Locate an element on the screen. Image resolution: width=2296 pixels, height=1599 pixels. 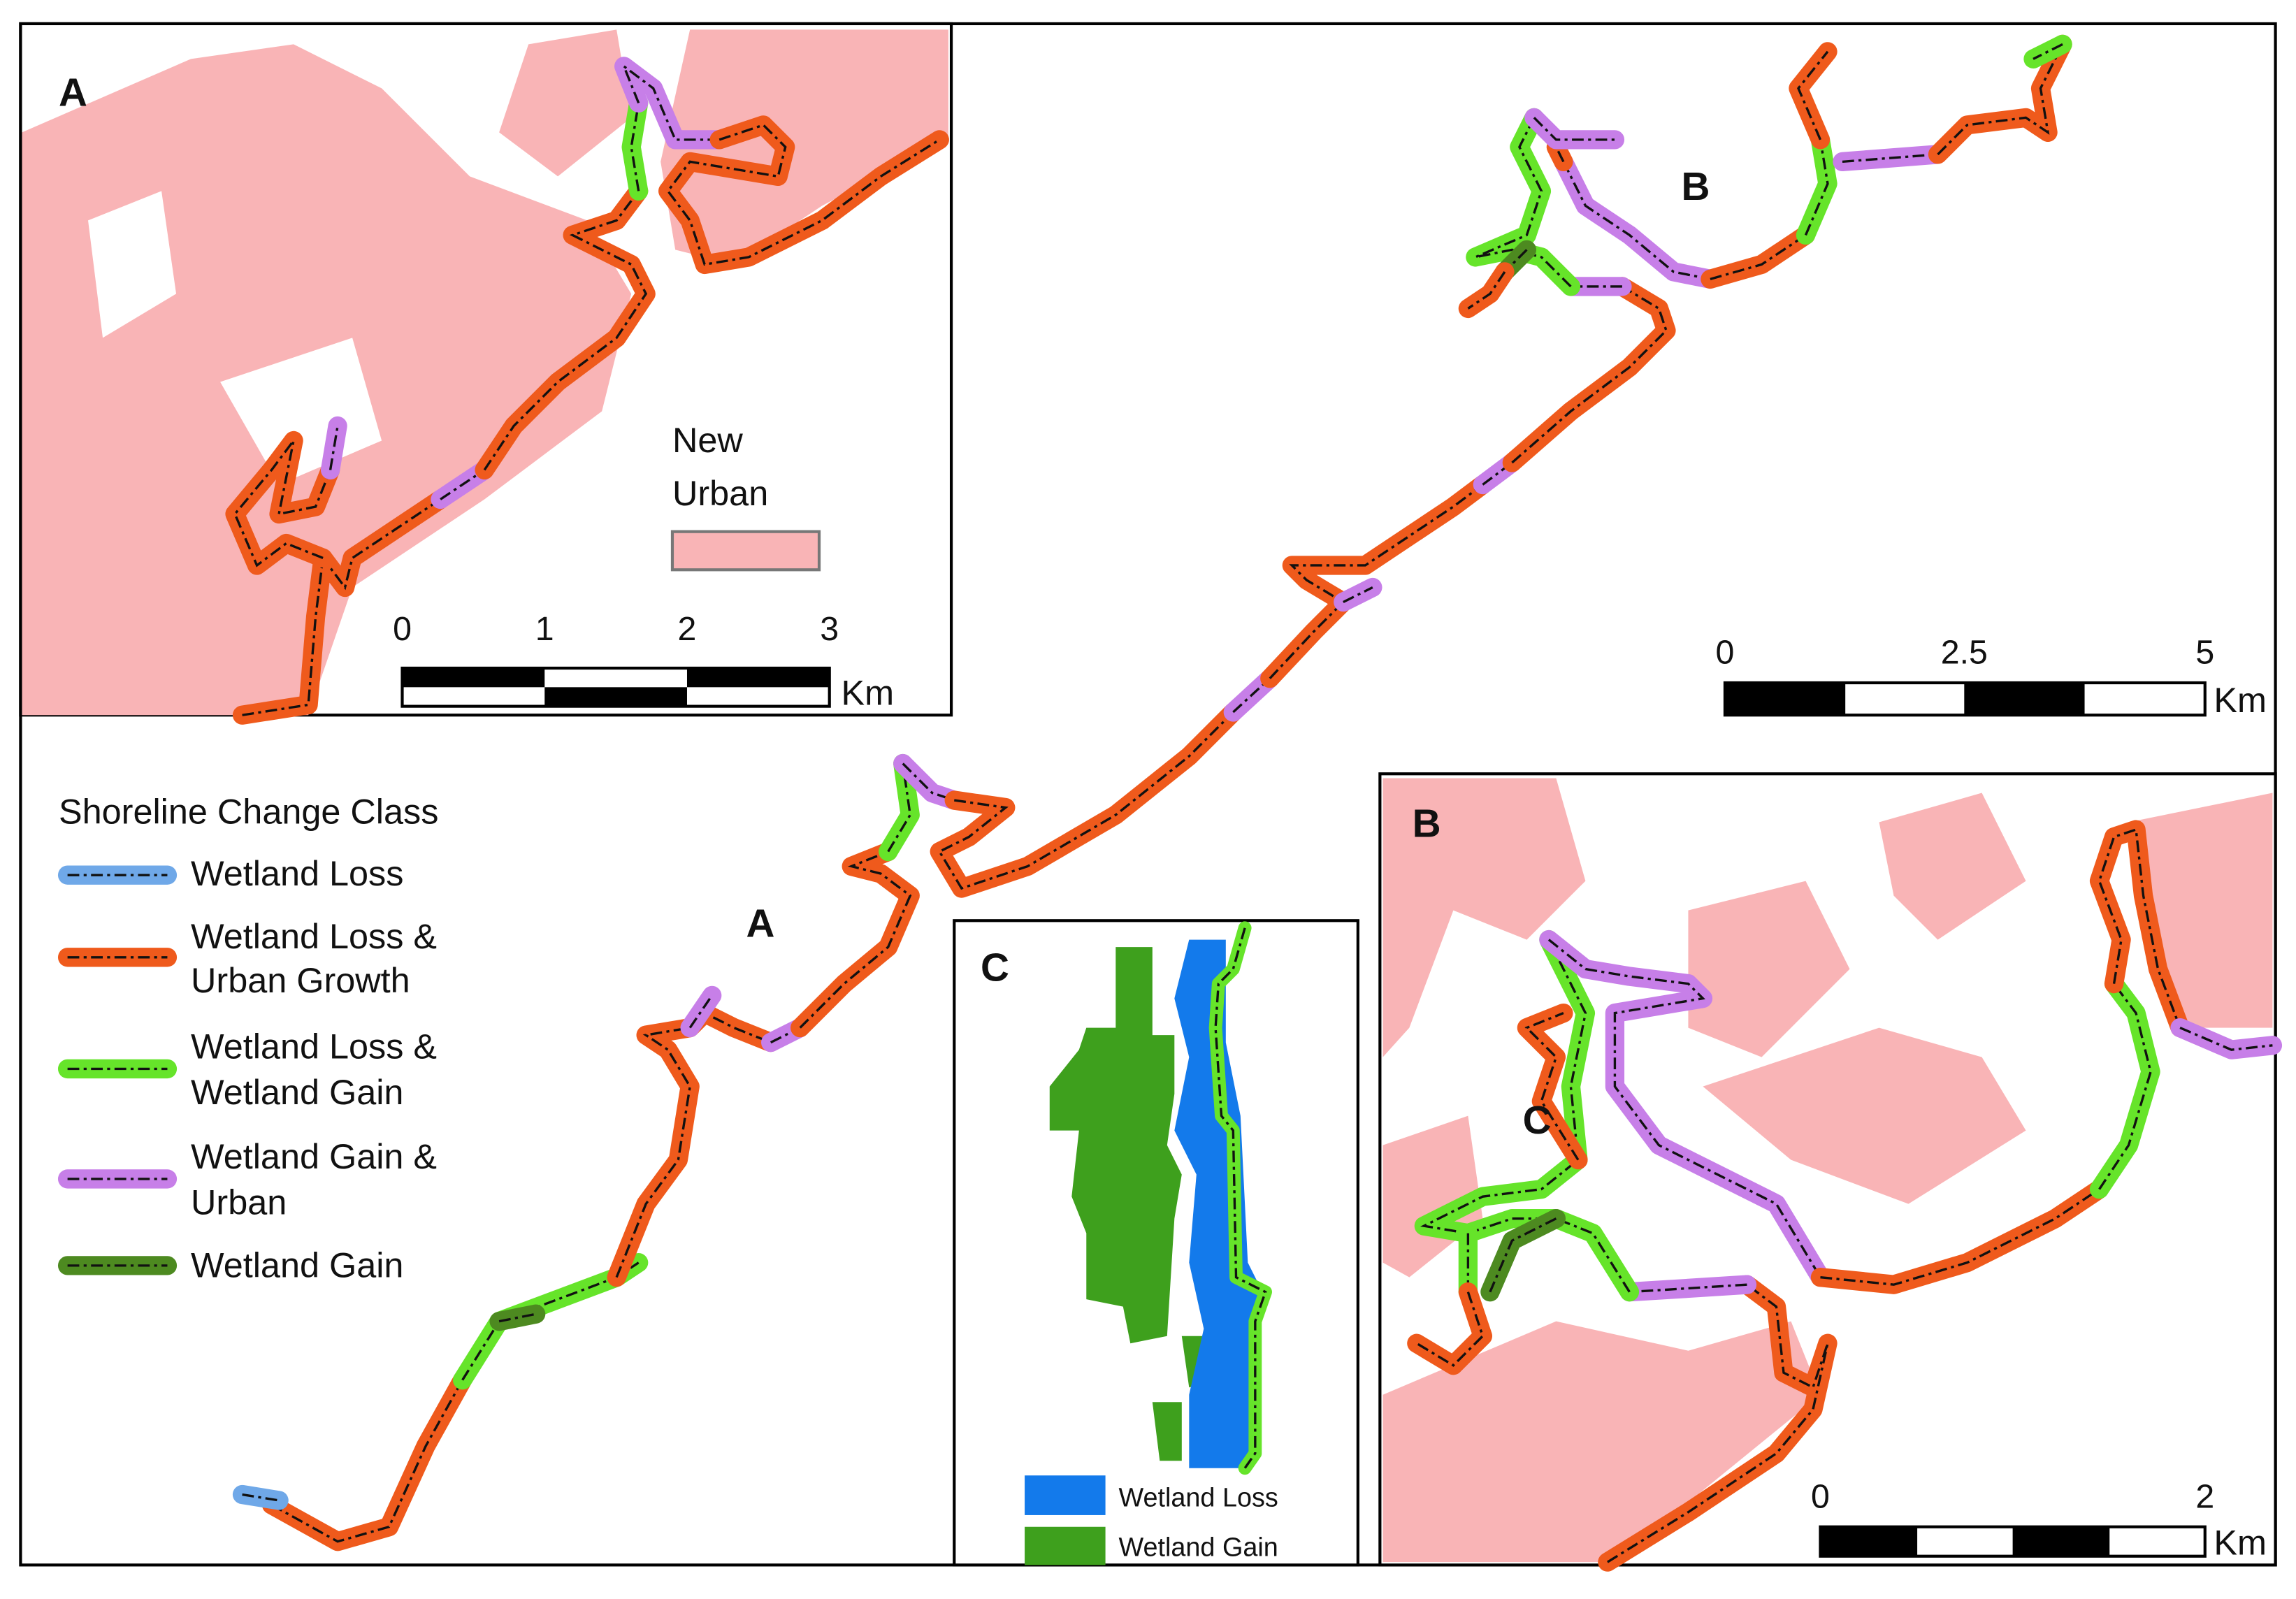
legend-label: Urban is located at coordinates (239, 1202).